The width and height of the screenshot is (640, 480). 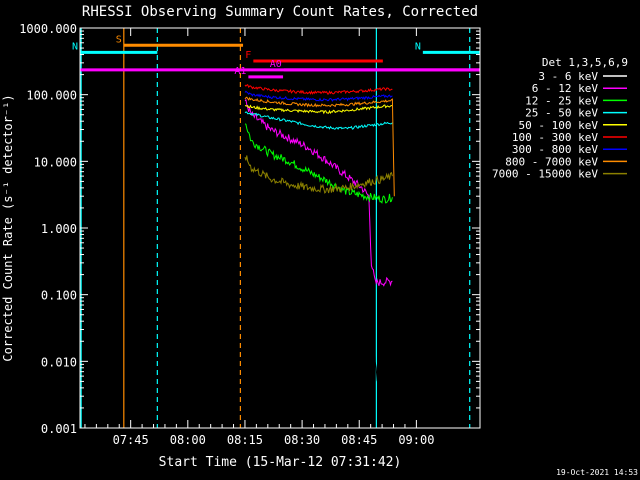 What do you see at coordinates (131, 440) in the screenshot?
I see `x-tick-label: 07:45` at bounding box center [131, 440].